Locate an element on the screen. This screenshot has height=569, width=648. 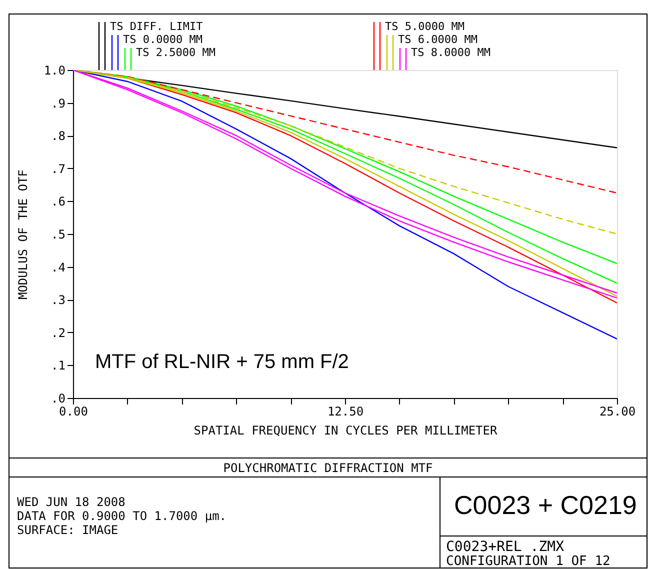
legend-label: TS 2.5000 MM is located at coordinates (176, 52).